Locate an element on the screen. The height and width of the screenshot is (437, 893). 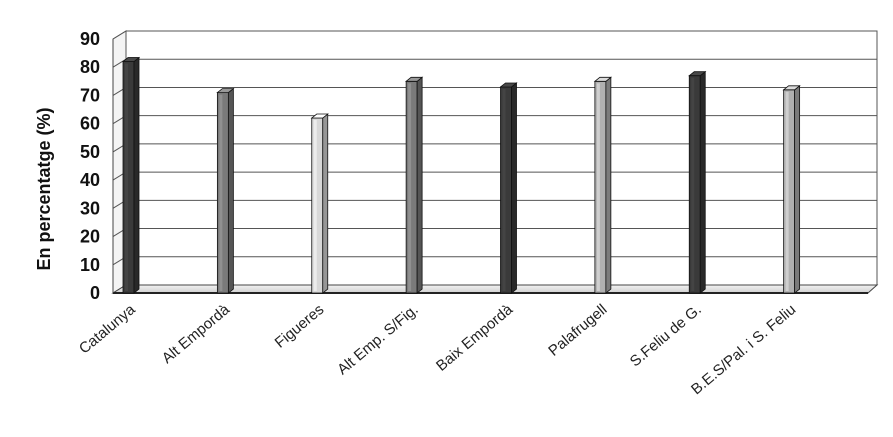
y-tick-label: 0 is located at coordinates (95, 293).